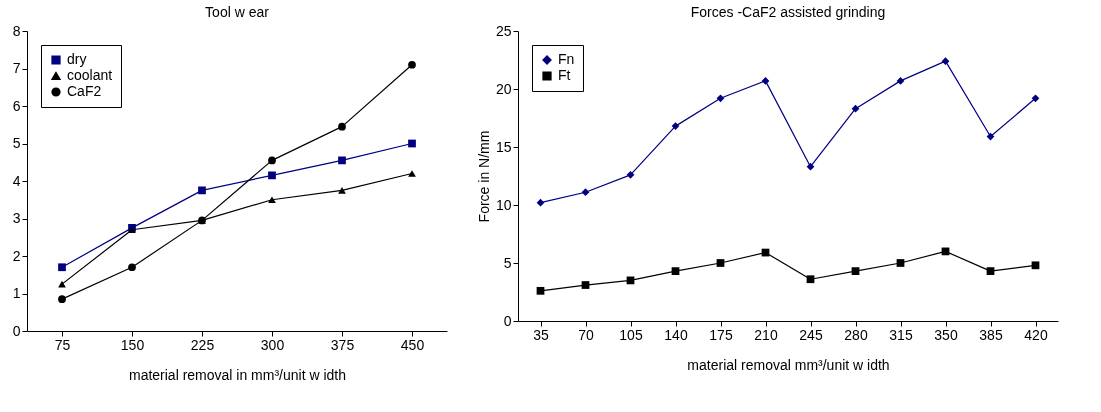 The height and width of the screenshot is (412, 1101). Describe the element at coordinates (202, 344) in the screenshot. I see `x-tick-label: 225` at that location.